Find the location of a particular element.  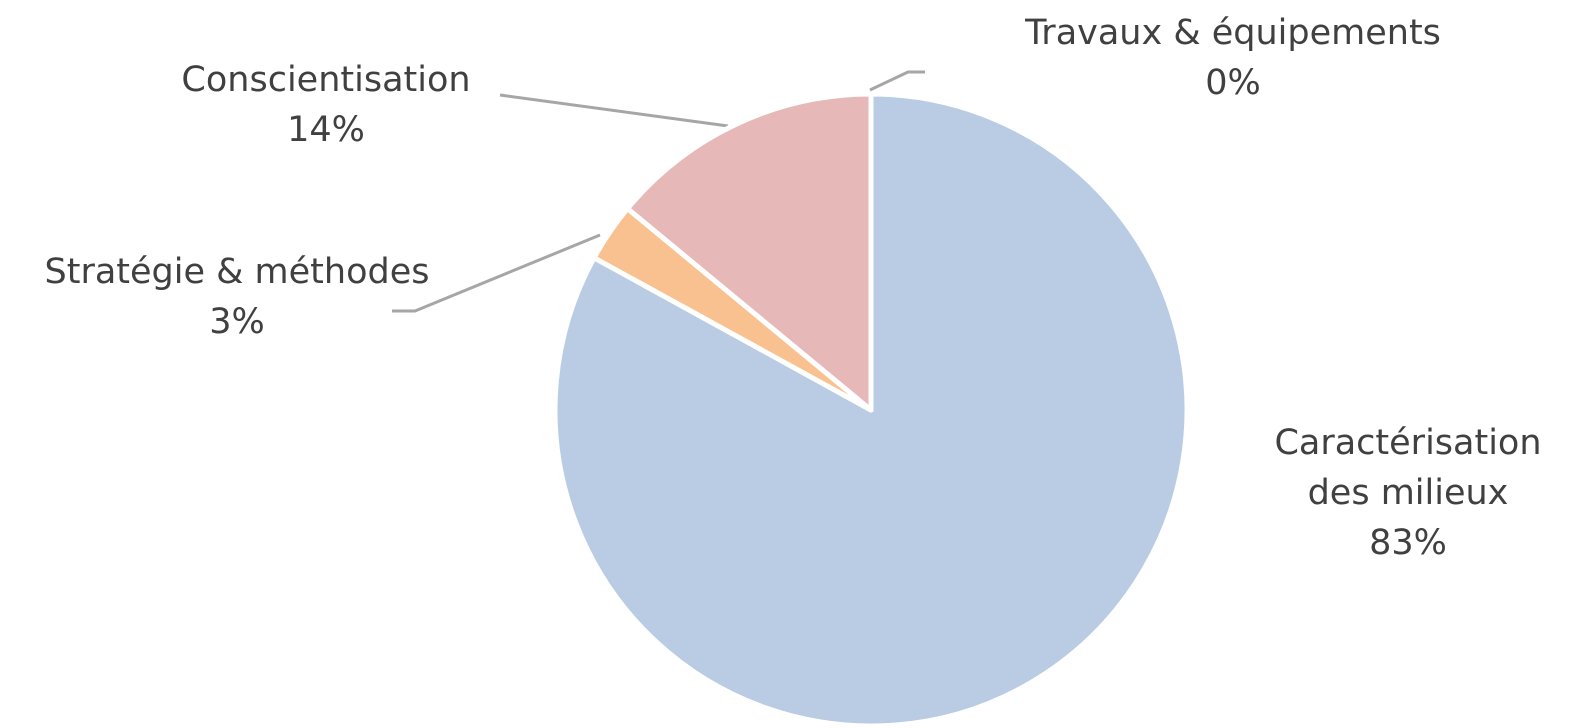

pie-slice is located at coordinates (749, 252).